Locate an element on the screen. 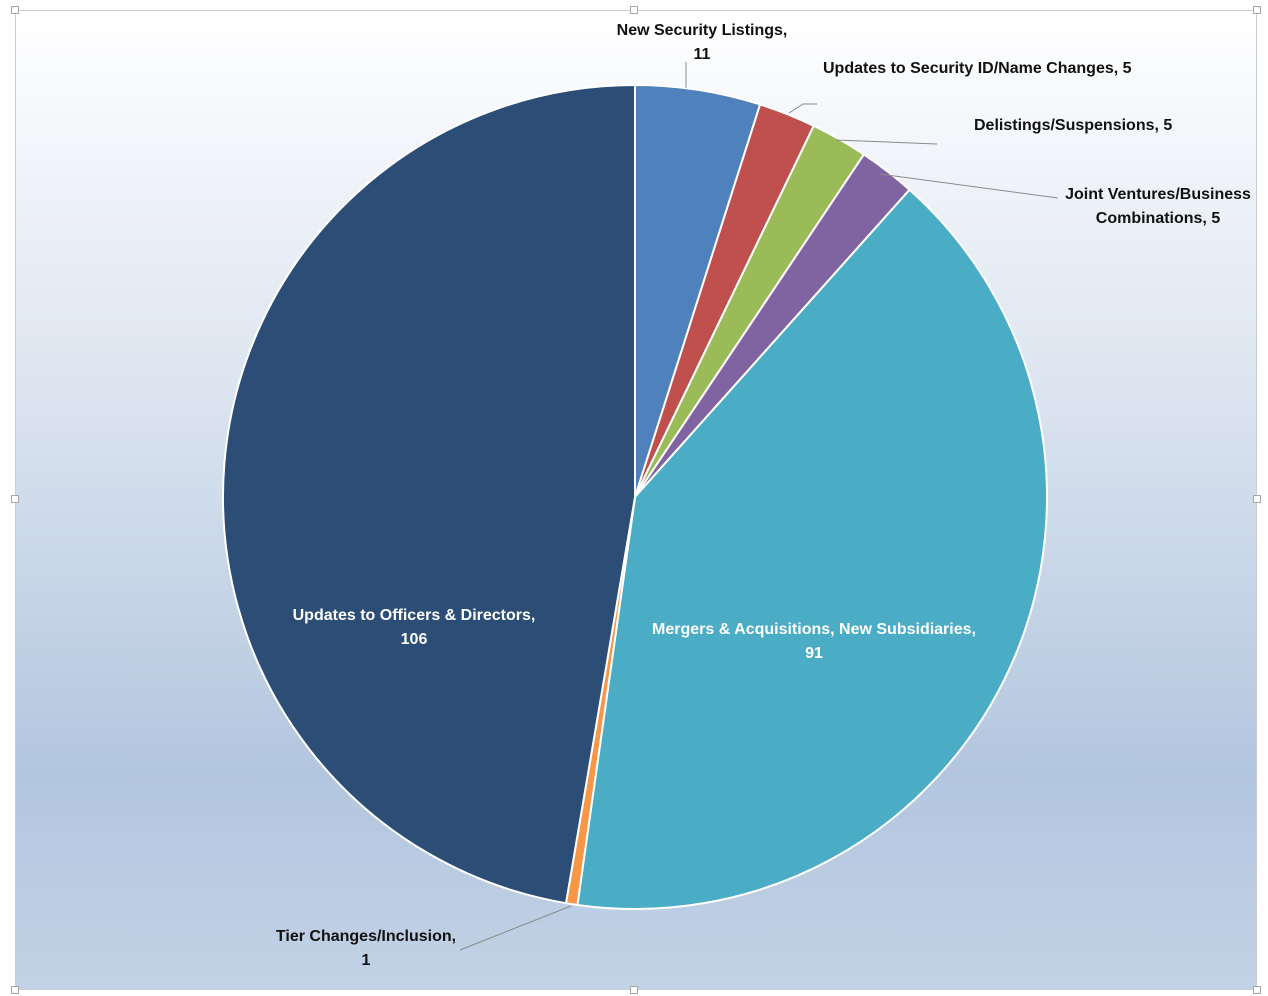 The width and height of the screenshot is (1268, 996). resize-handle-bottom-left is located at coordinates (15, 990).